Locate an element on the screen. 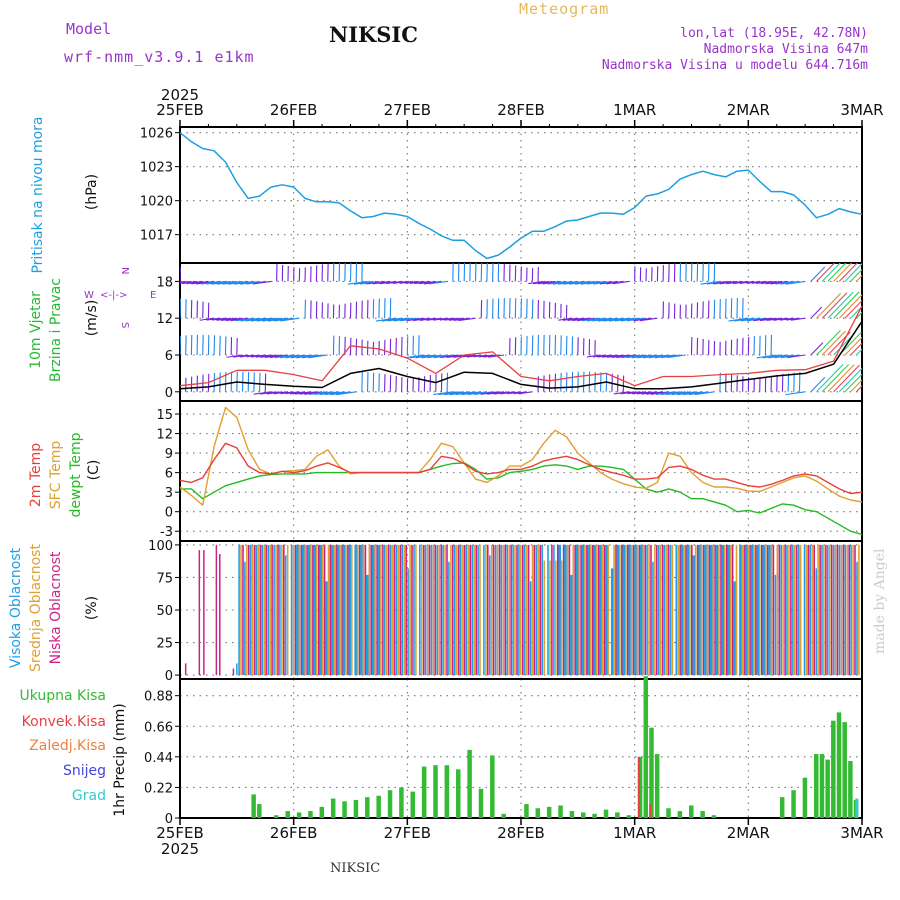 Image resolution: width=900 pixels, height=900 pixels. x-tick-label-top: 2MAR is located at coordinates (748, 110).